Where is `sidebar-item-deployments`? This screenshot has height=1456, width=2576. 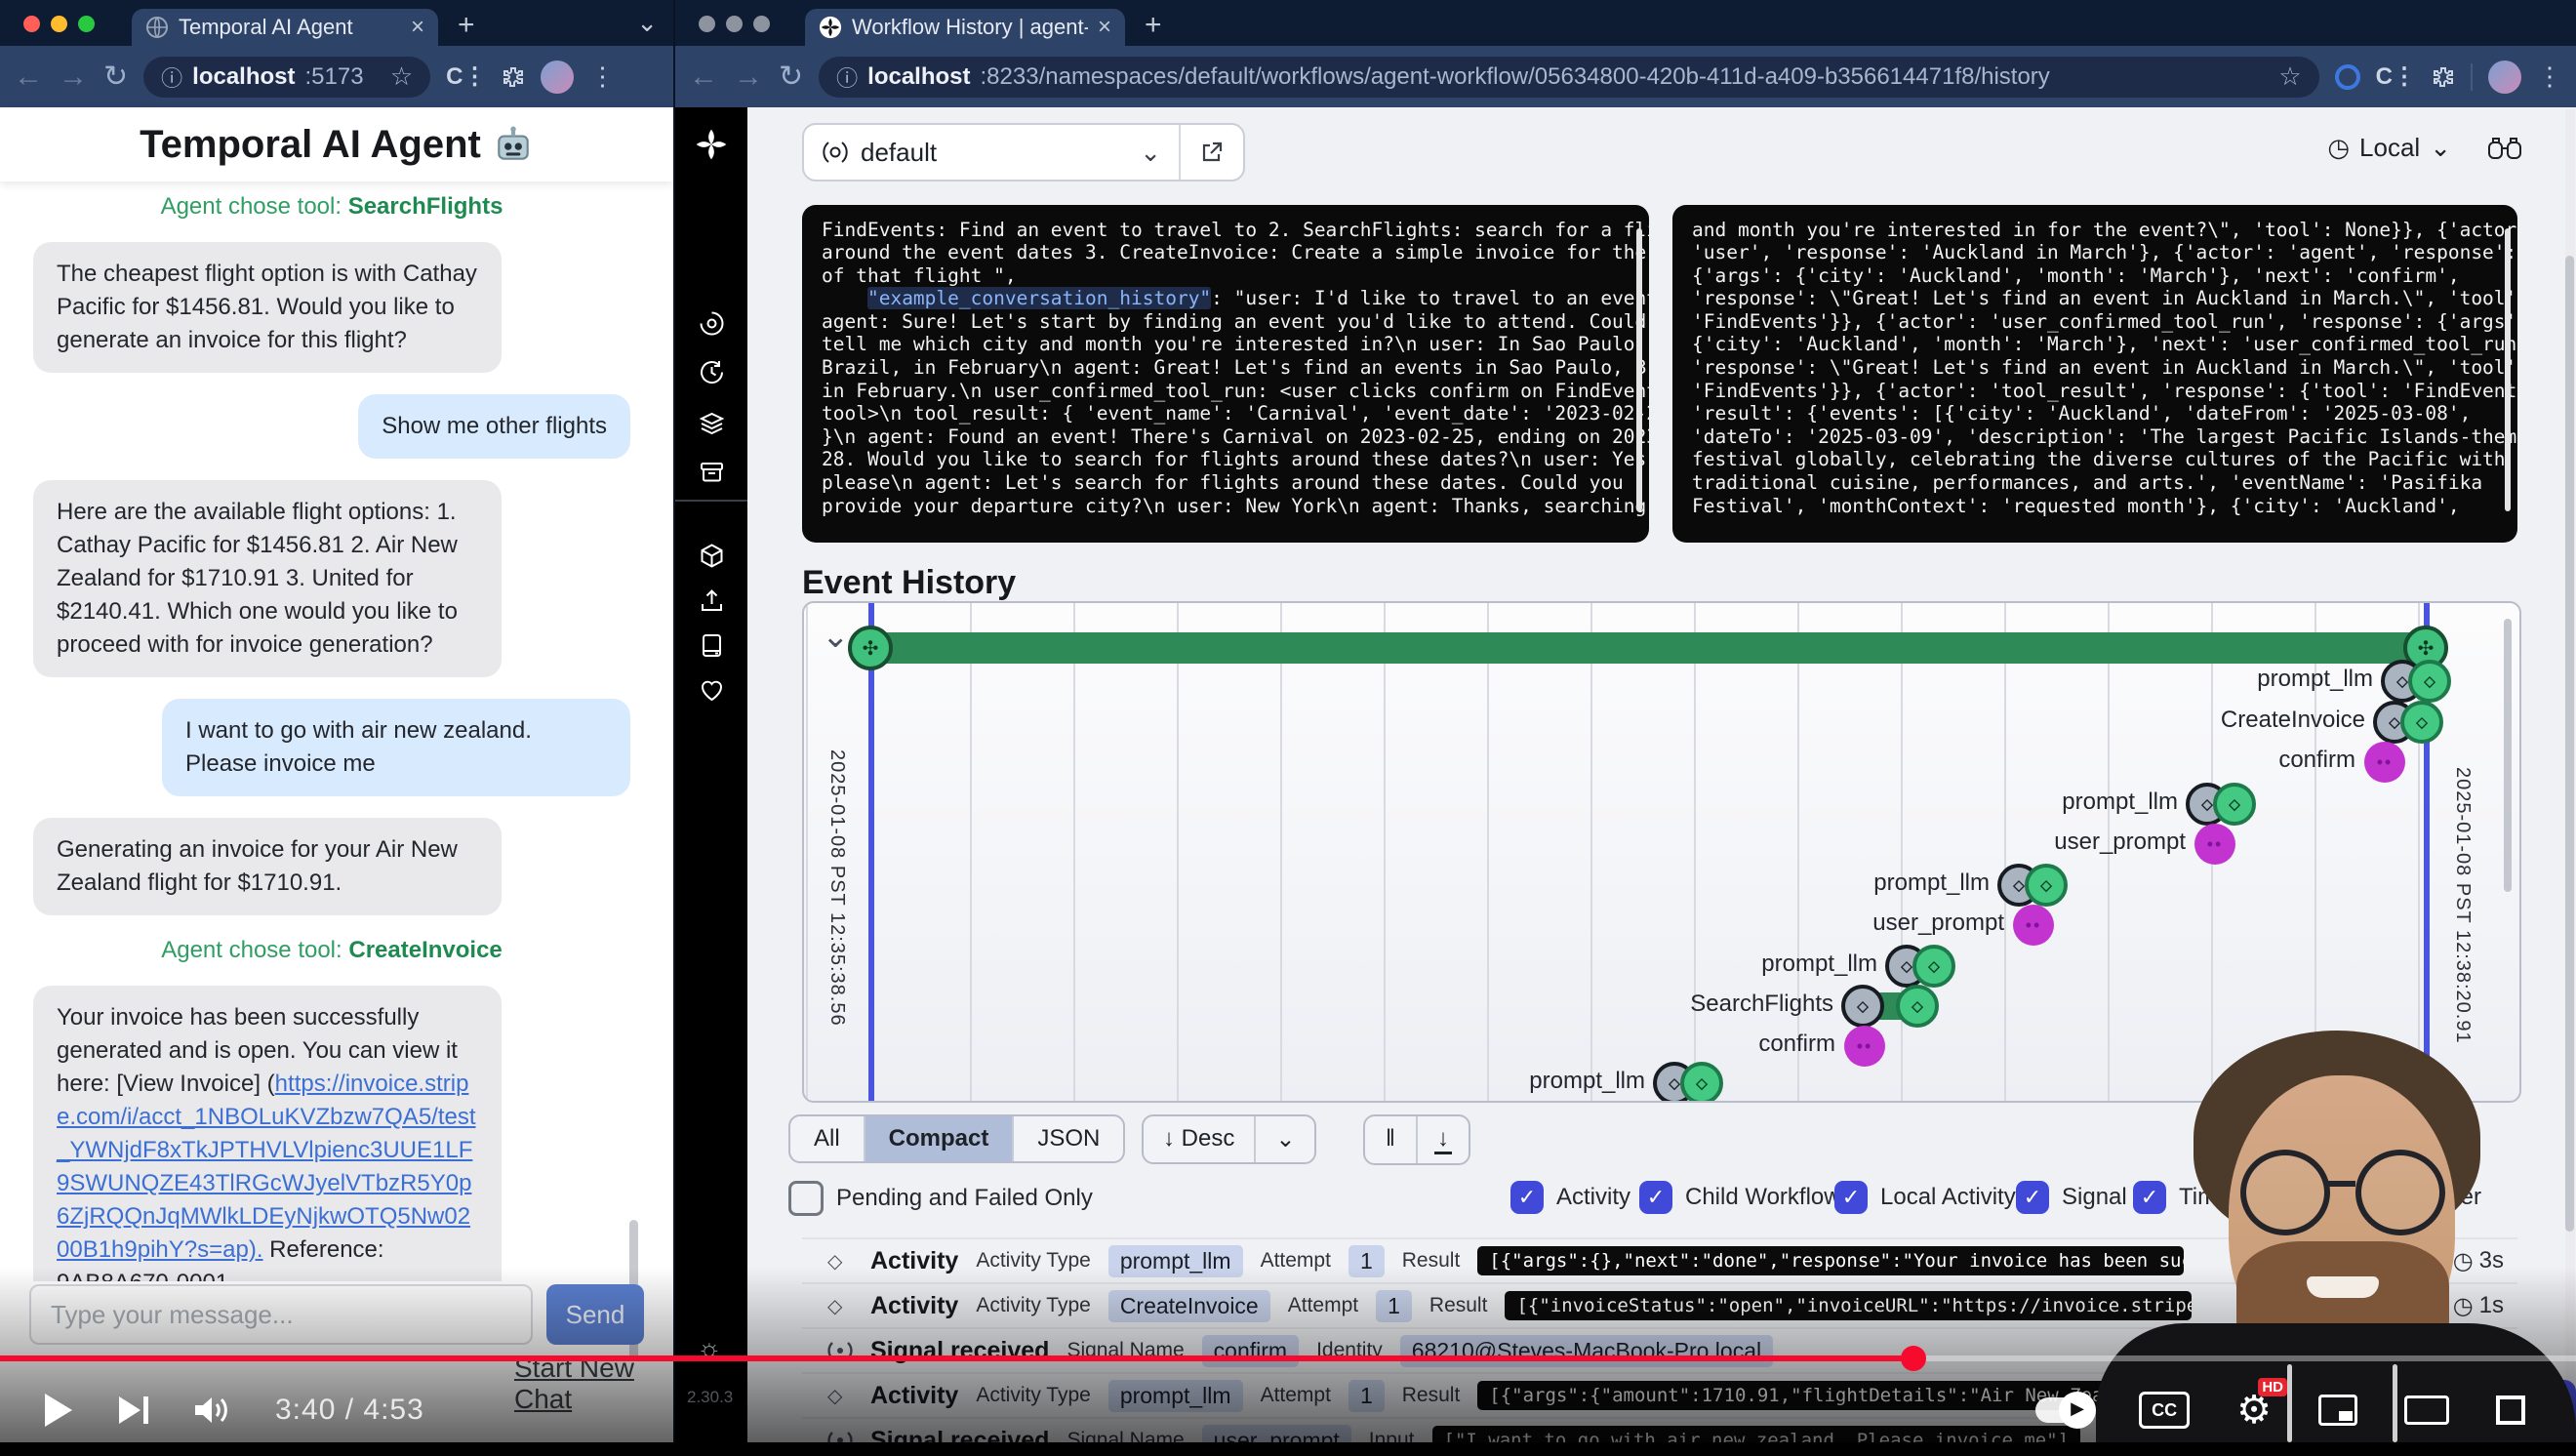
sidebar-item-deployments is located at coordinates (712, 423).